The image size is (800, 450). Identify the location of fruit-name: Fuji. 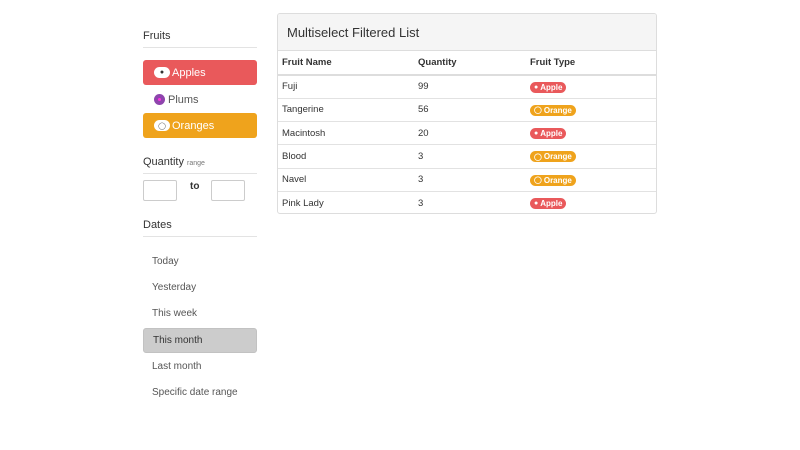
(290, 87).